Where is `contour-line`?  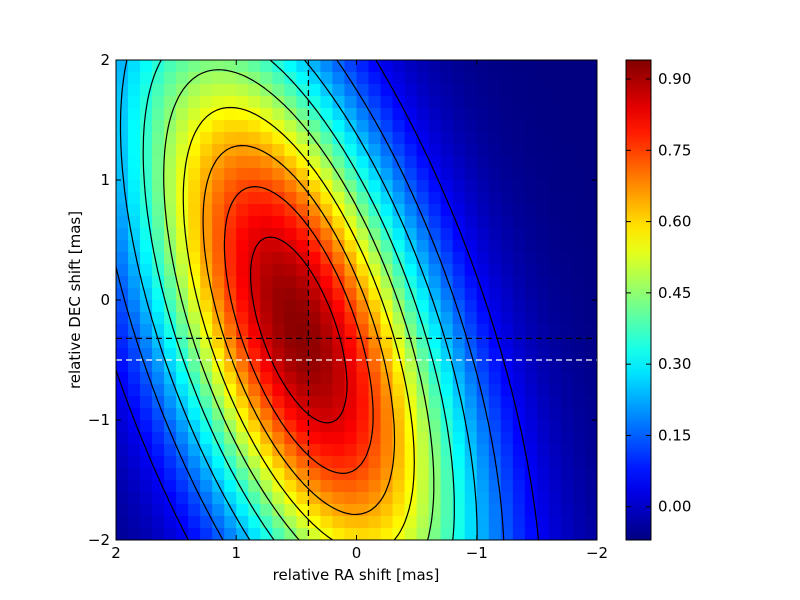
contour-line is located at coordinates (298, 330).